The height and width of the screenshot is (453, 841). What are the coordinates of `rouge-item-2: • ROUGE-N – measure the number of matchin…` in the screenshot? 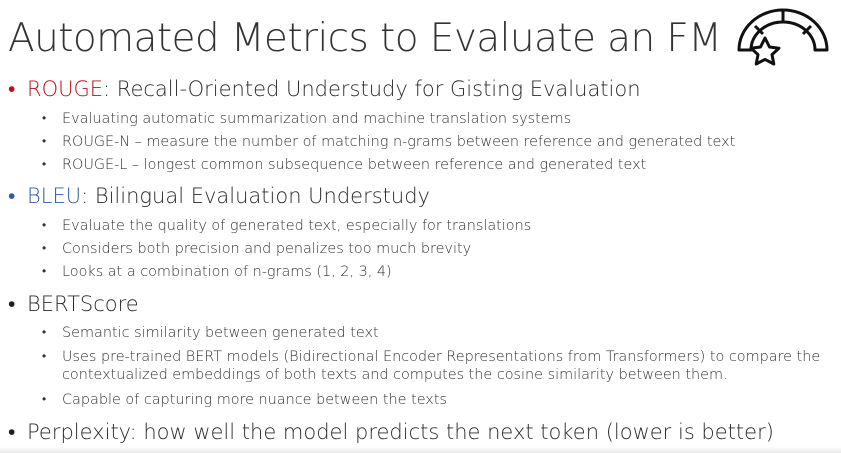 It's located at (388, 141).